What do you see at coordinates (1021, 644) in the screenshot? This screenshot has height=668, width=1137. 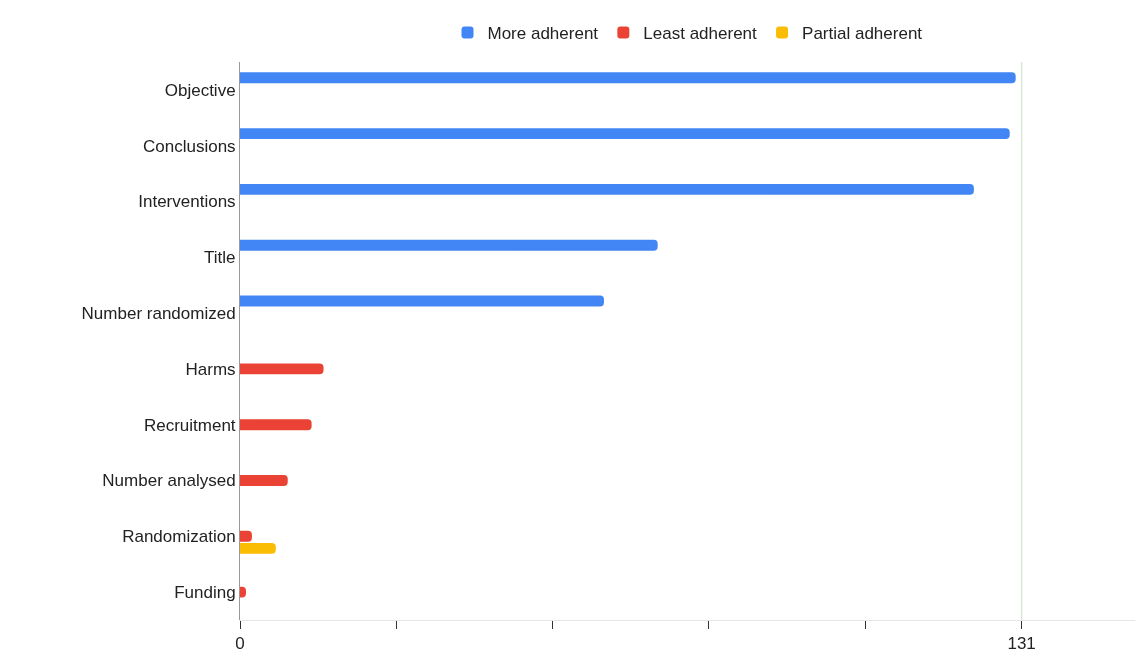 I see `x-tick-label: 131` at bounding box center [1021, 644].